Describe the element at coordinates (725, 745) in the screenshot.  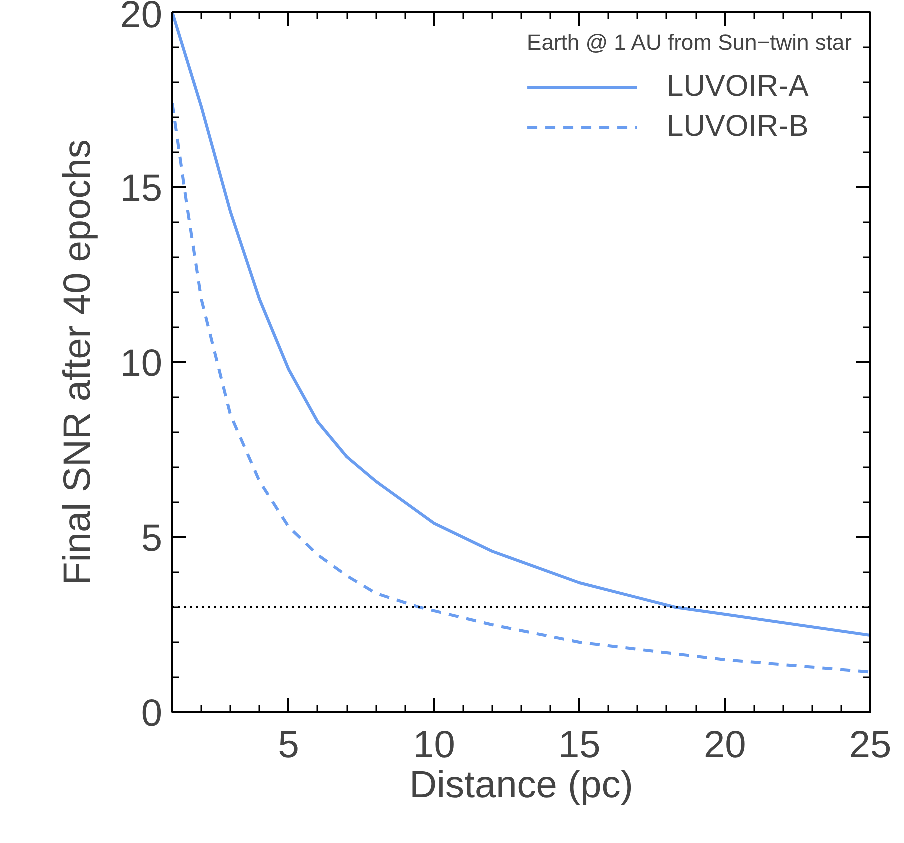
I see `x-tick-label: 20` at that location.